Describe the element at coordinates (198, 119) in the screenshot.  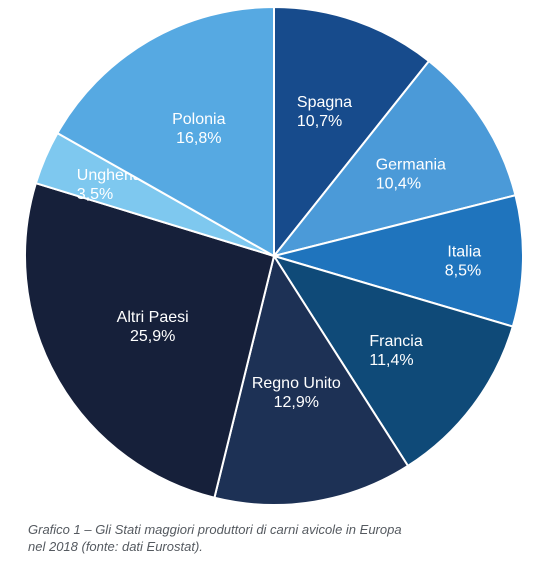
I see `slice-label-polonia: Polonia` at that location.